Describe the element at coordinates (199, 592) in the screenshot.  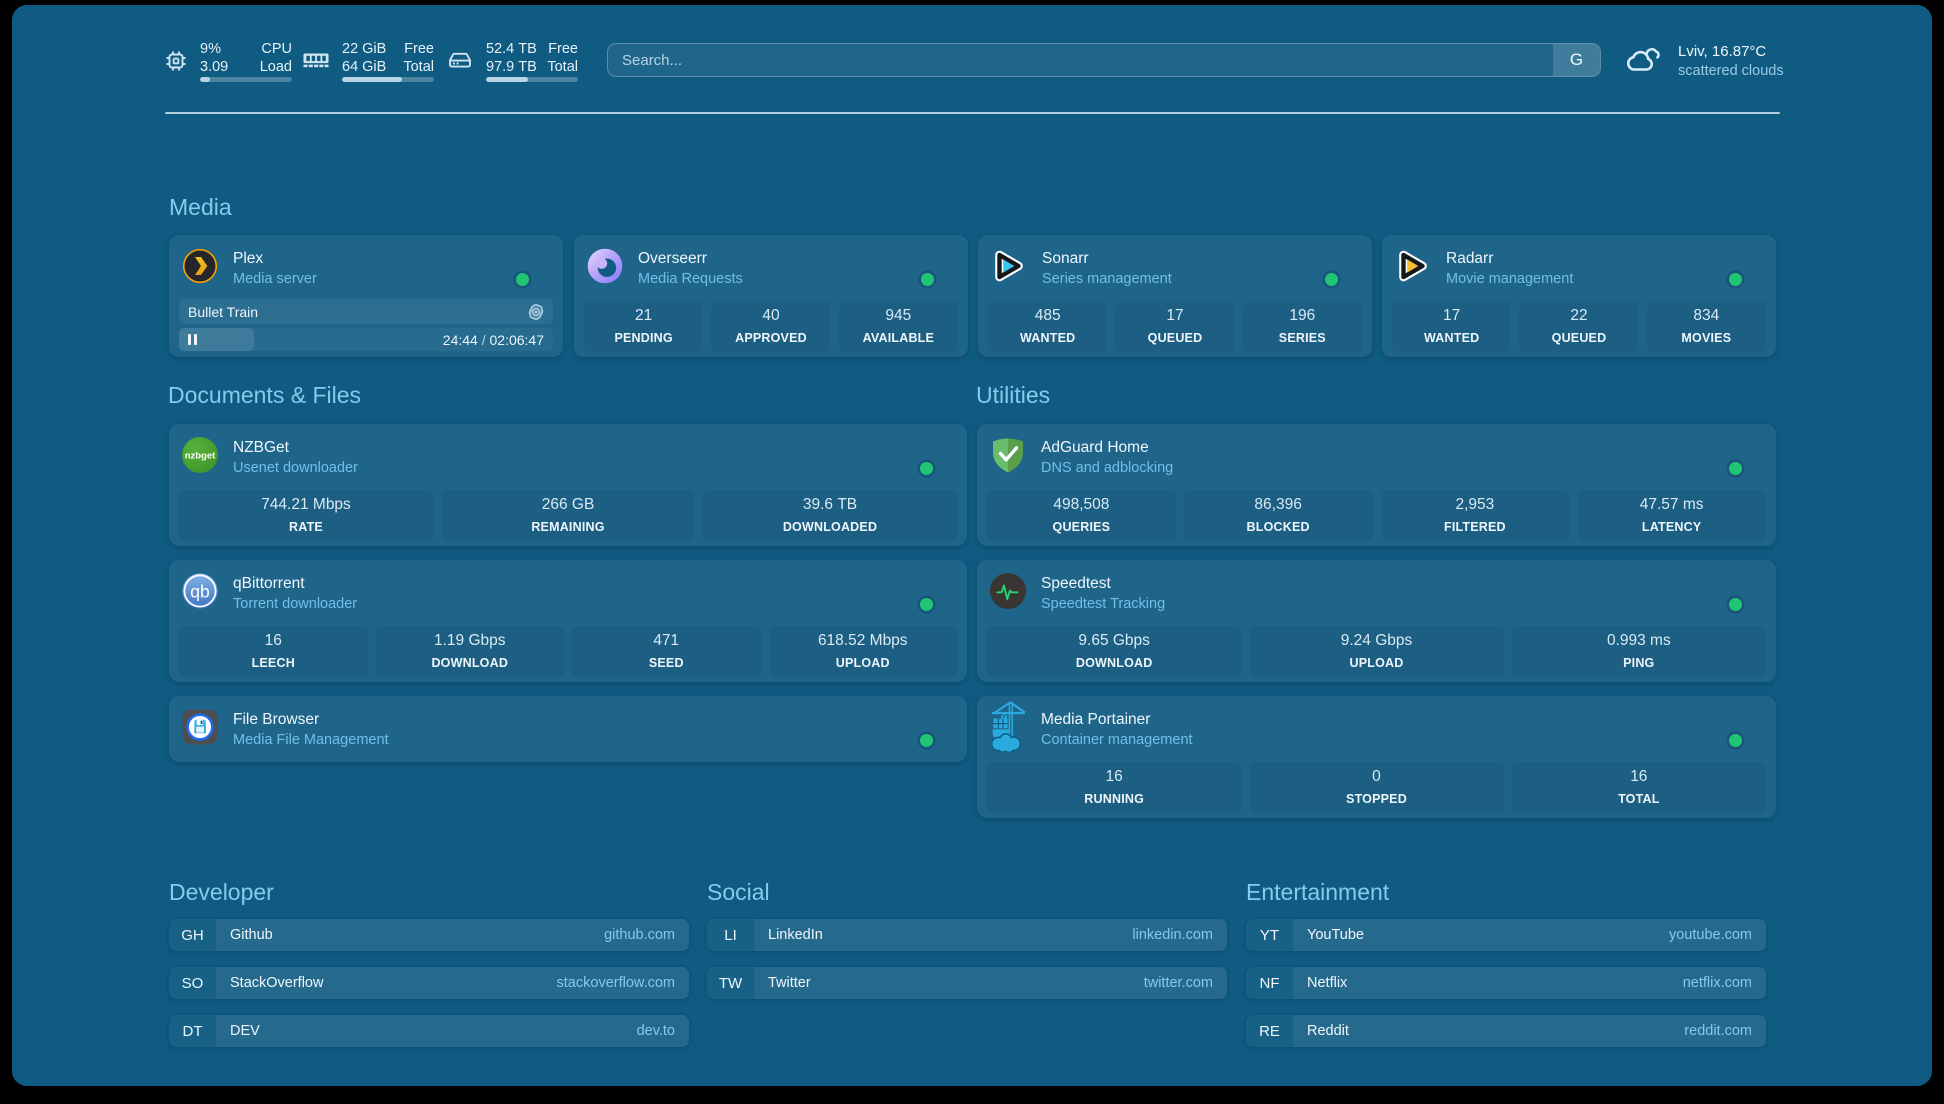
I see `svg-text: qb` at that location.